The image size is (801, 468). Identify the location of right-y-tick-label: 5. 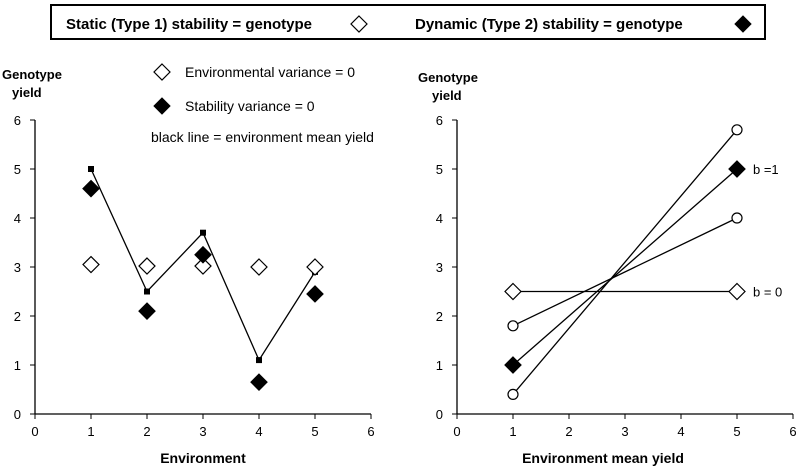
(439, 169).